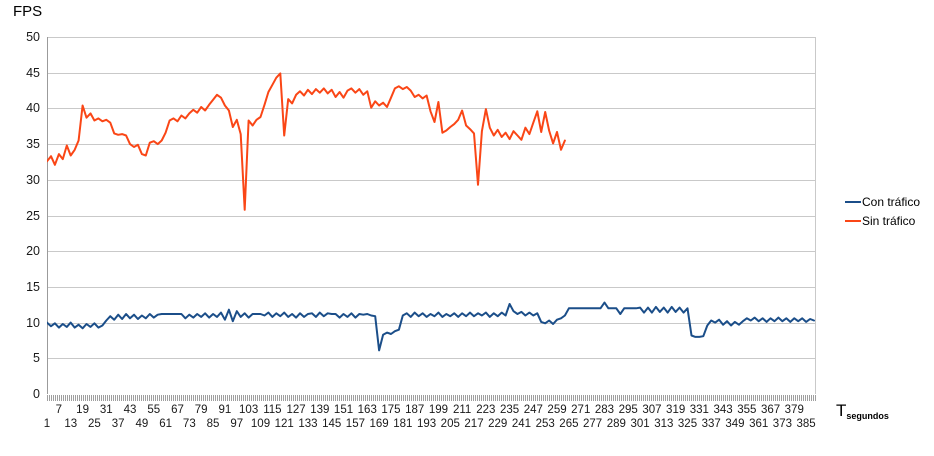  What do you see at coordinates (33, 215) in the screenshot?
I see `y-tick-label: 25` at bounding box center [33, 215].